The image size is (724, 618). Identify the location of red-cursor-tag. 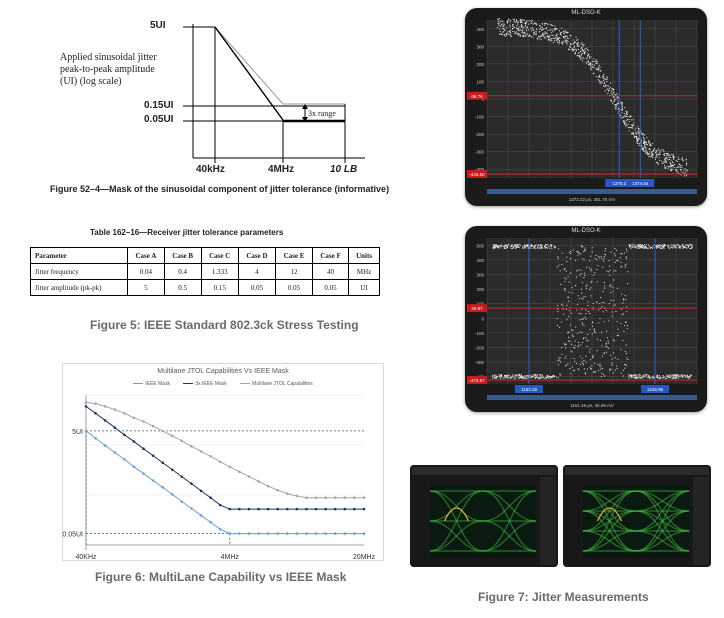
(477, 95).